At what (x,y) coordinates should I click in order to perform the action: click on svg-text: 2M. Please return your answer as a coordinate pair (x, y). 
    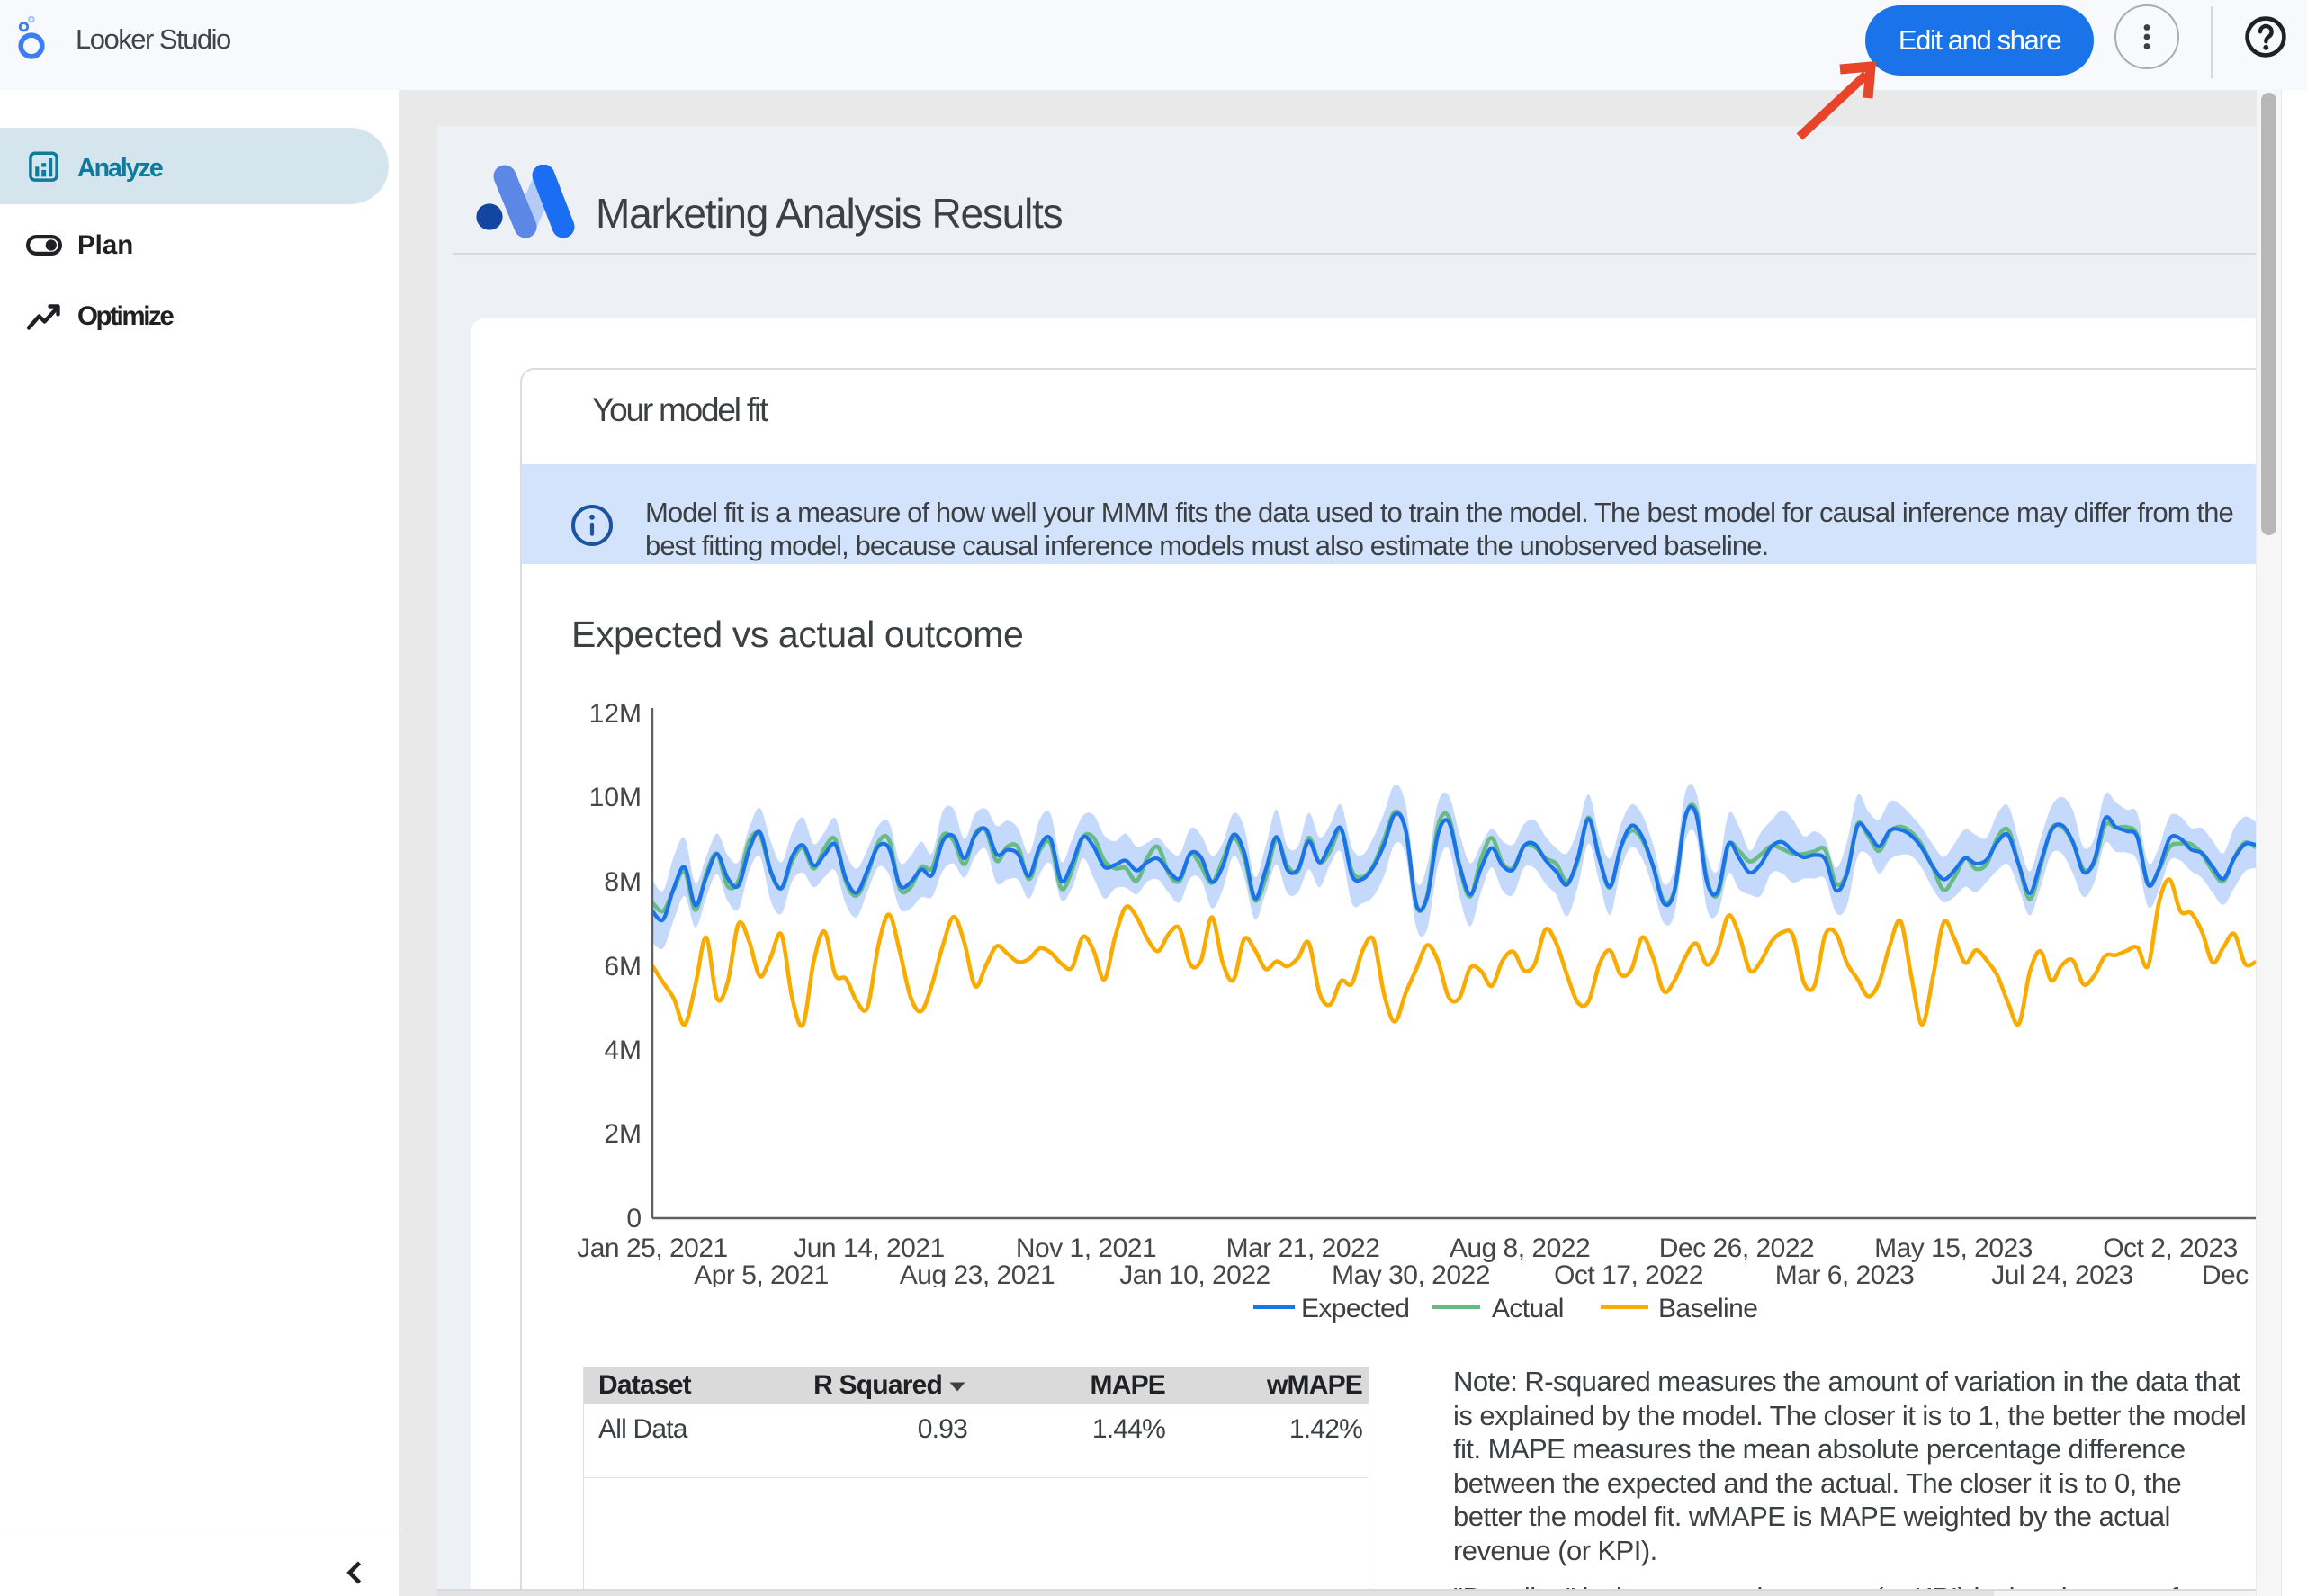
    Looking at the image, I should click on (623, 1134).